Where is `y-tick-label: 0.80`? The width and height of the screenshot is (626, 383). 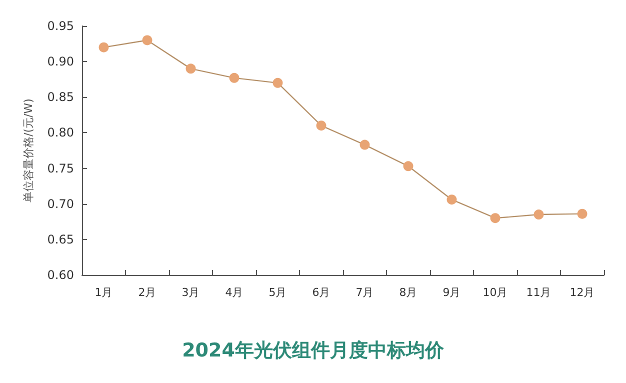 y-tick-label: 0.80 is located at coordinates (60, 133).